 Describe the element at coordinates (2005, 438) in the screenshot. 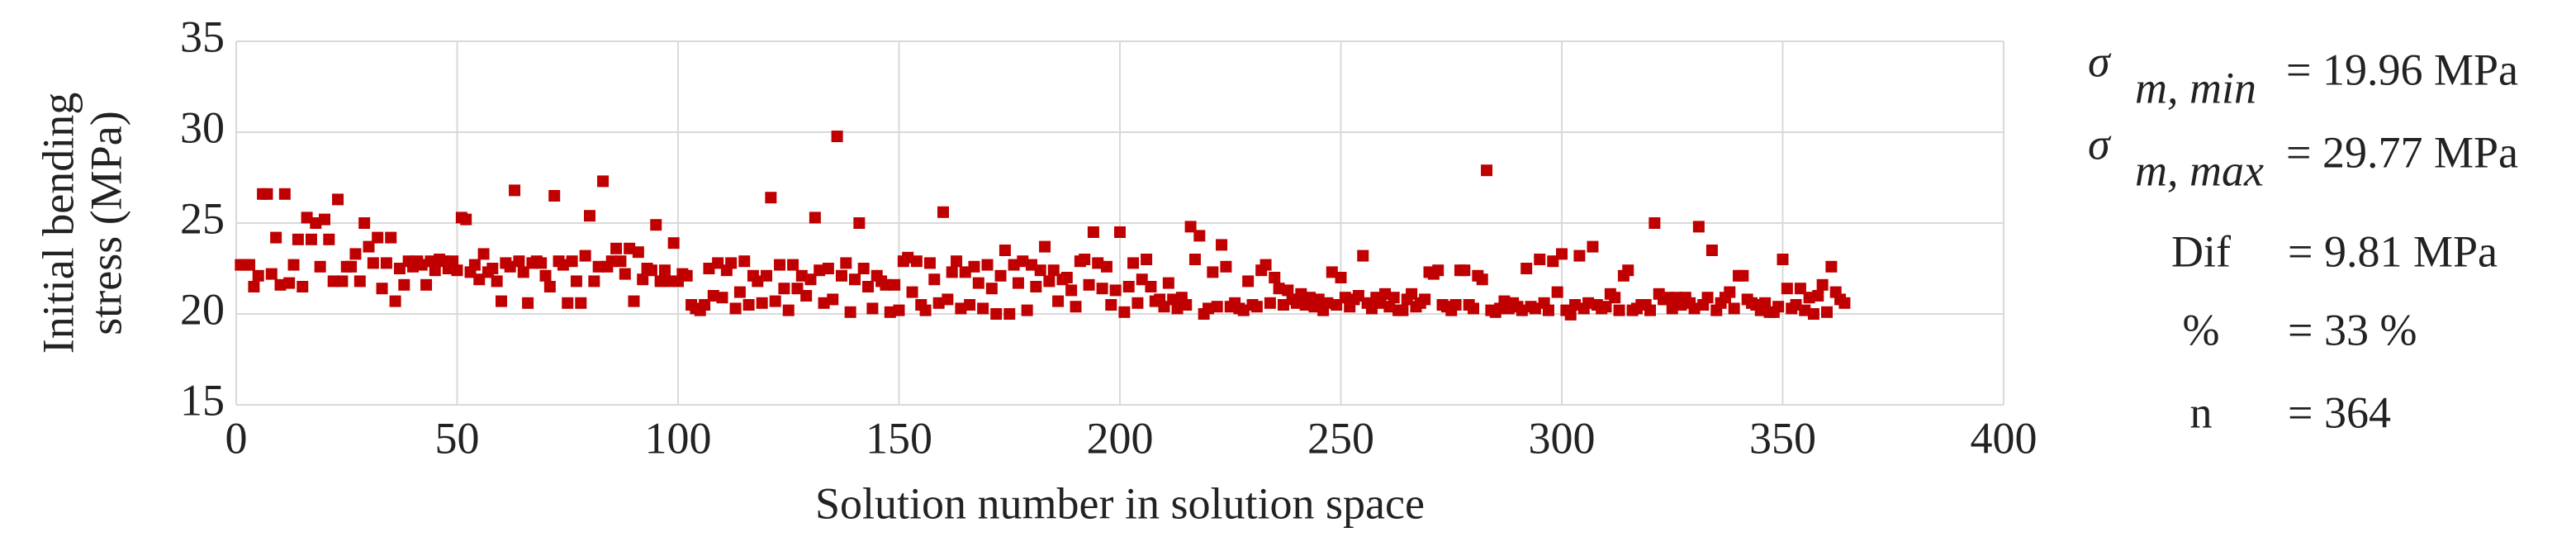

I see `x-tick-label: 400` at that location.